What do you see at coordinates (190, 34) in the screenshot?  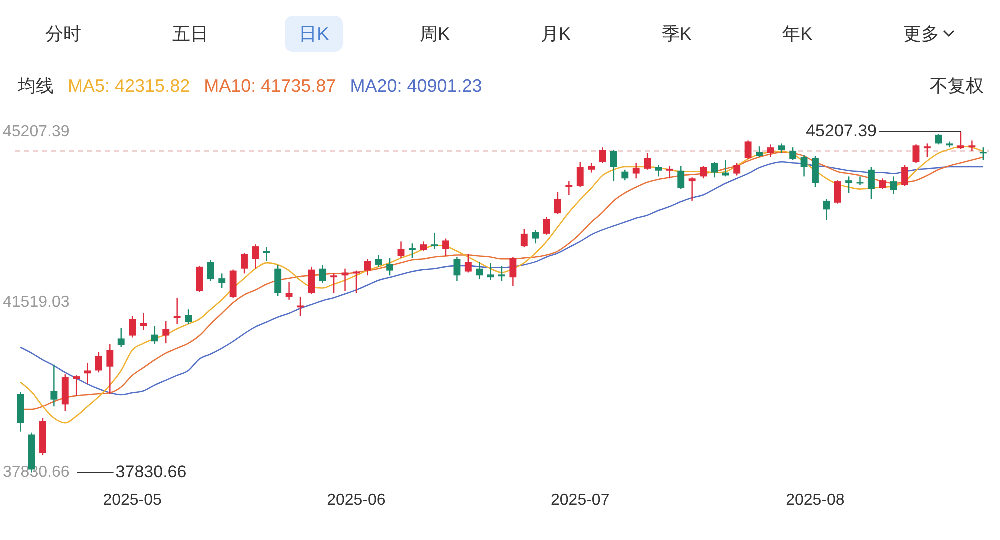 I see `text: 五日` at bounding box center [190, 34].